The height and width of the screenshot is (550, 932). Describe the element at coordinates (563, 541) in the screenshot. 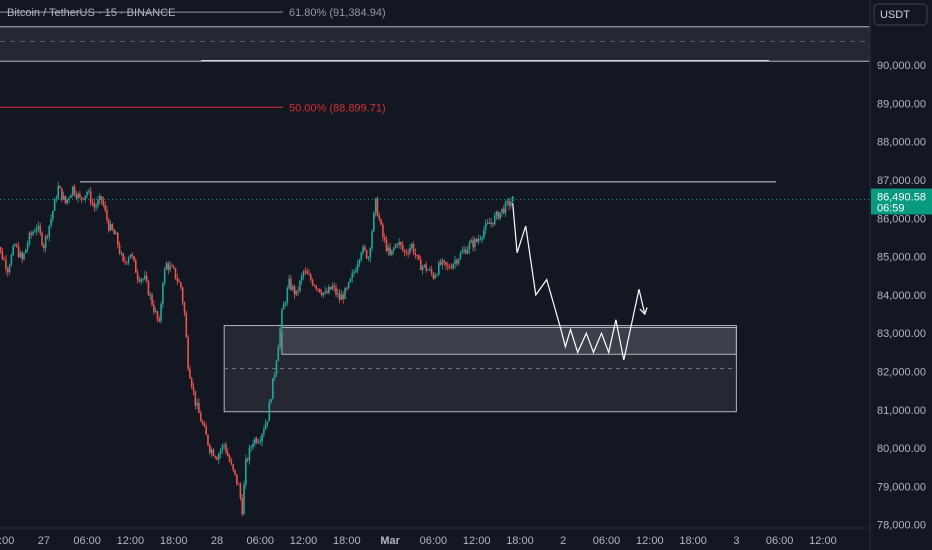

I see `x-tick-label: 2` at that location.